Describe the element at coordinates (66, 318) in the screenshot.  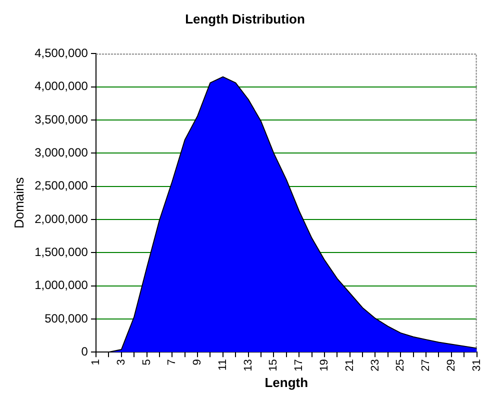
I see `y-tick-label: 500,000` at that location.